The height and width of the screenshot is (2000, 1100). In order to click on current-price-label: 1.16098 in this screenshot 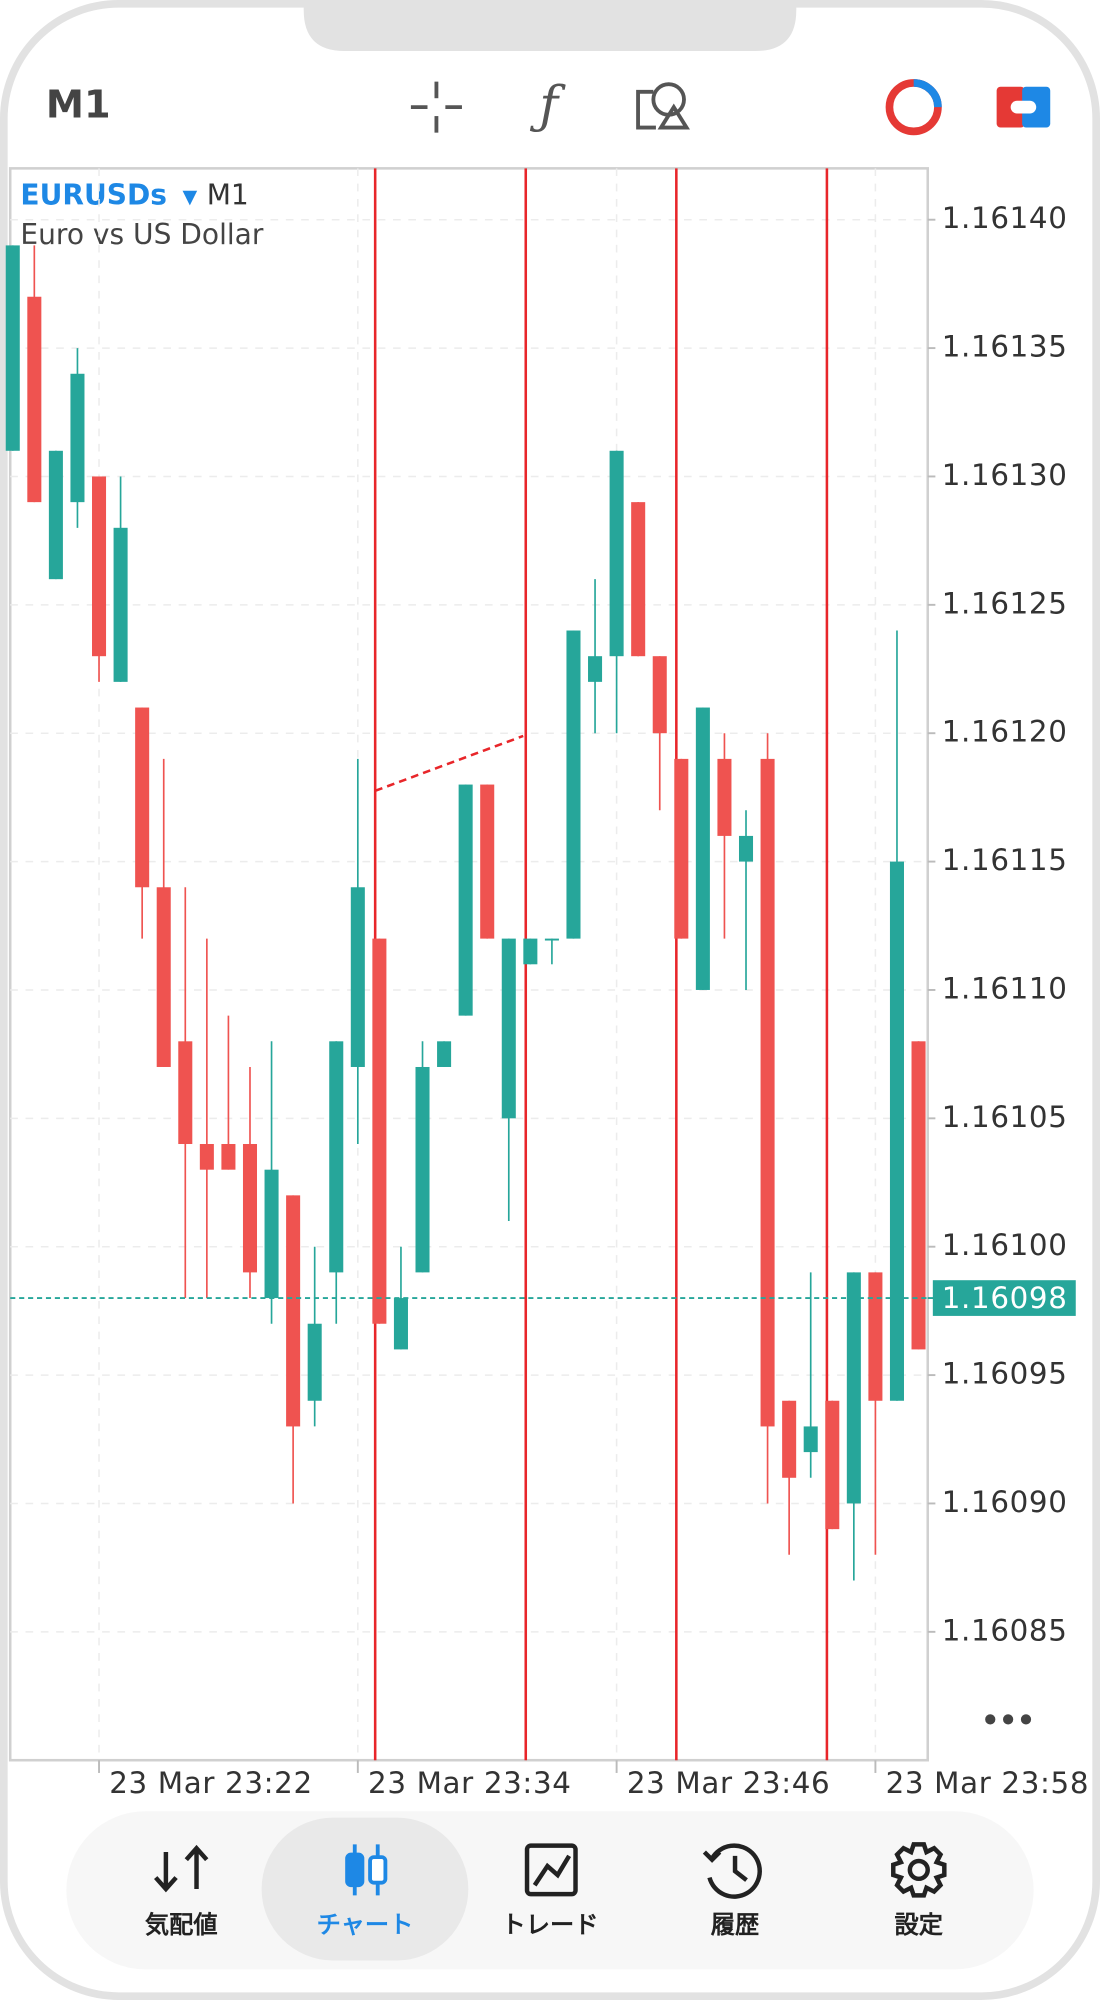, I will do `click(1005, 1298)`.